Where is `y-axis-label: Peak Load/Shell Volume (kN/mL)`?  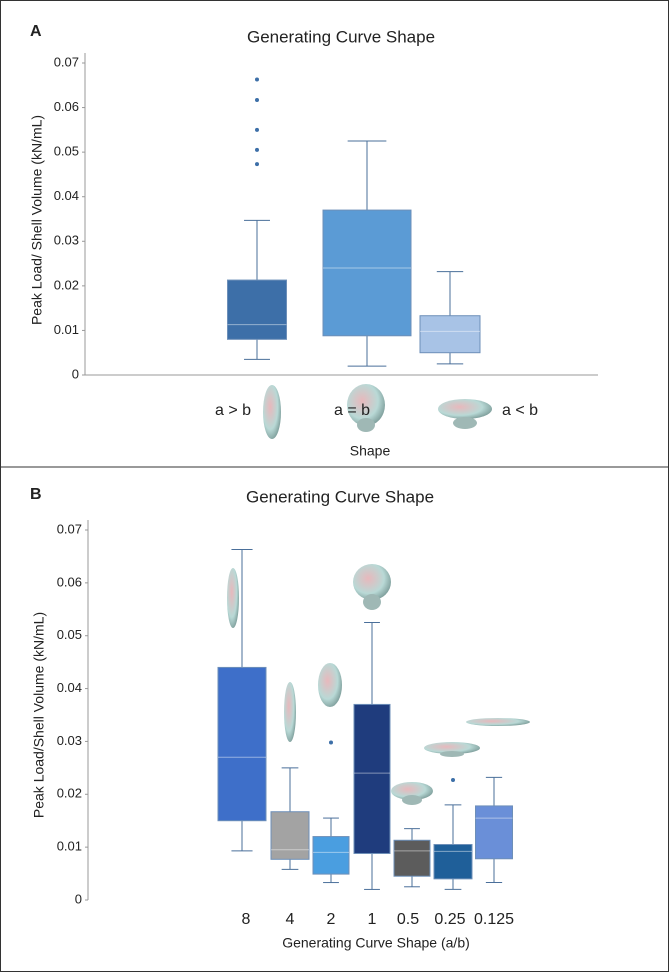
y-axis-label: Peak Load/Shell Volume (kN/mL) is located at coordinates (39, 715).